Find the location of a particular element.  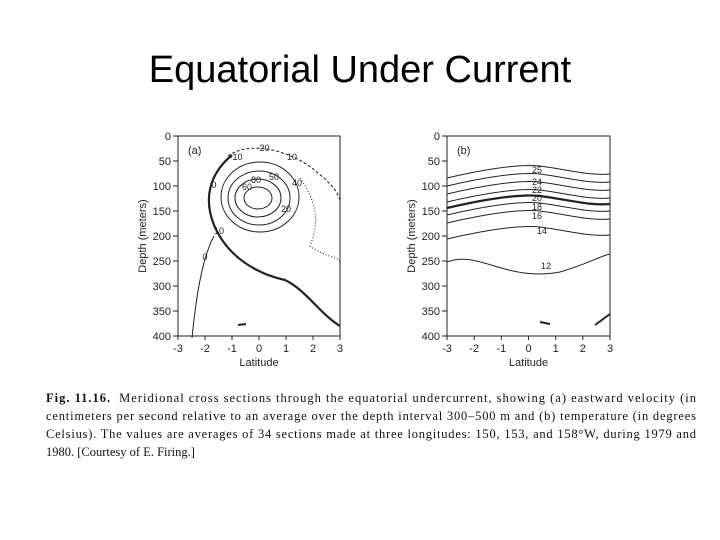

panel-label: (b) is located at coordinates (463, 151).